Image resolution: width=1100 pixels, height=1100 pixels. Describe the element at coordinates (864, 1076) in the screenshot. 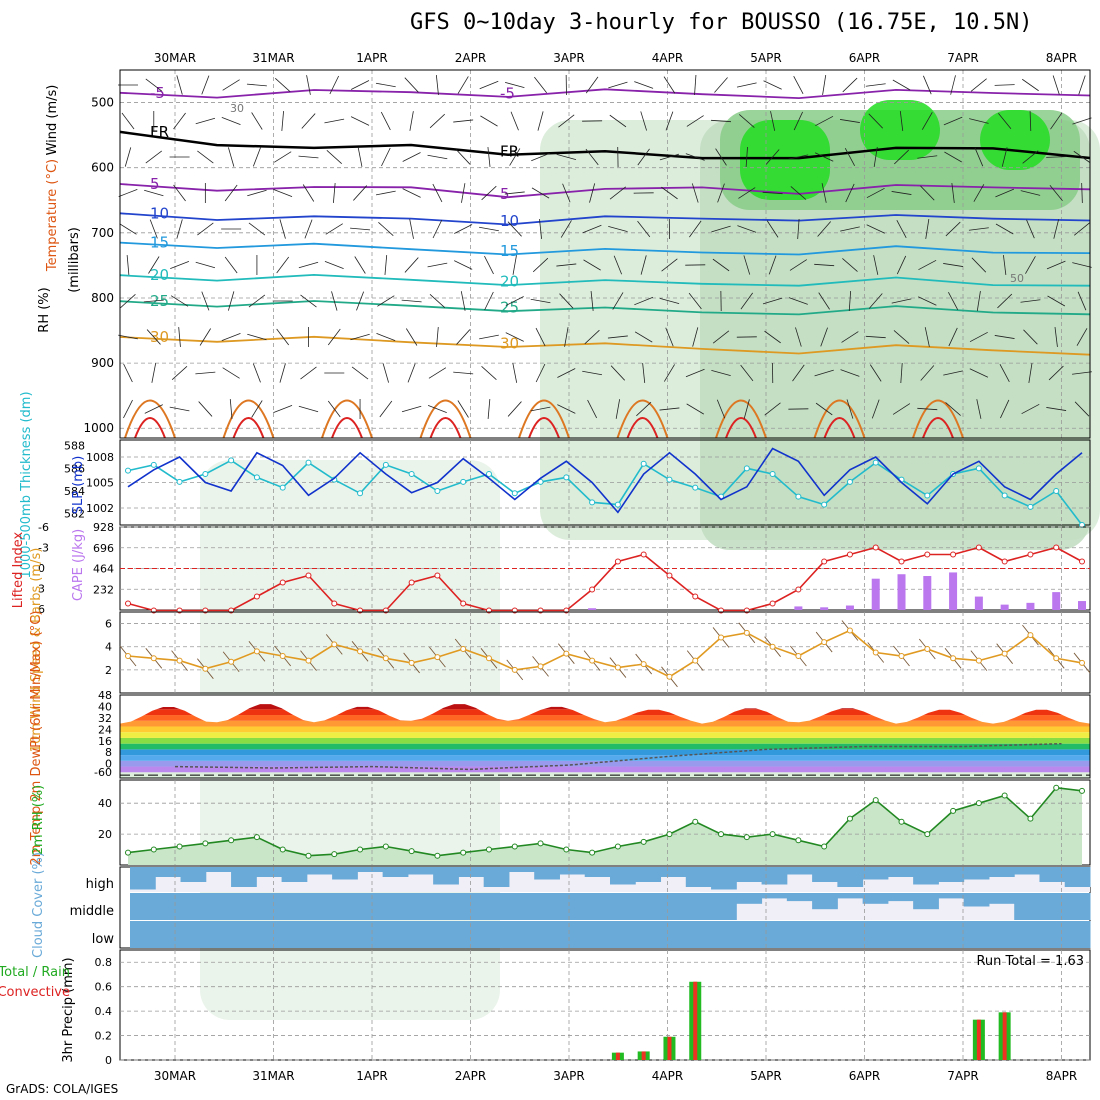

I see `date-tick-label-bottom: 6APR` at that location.